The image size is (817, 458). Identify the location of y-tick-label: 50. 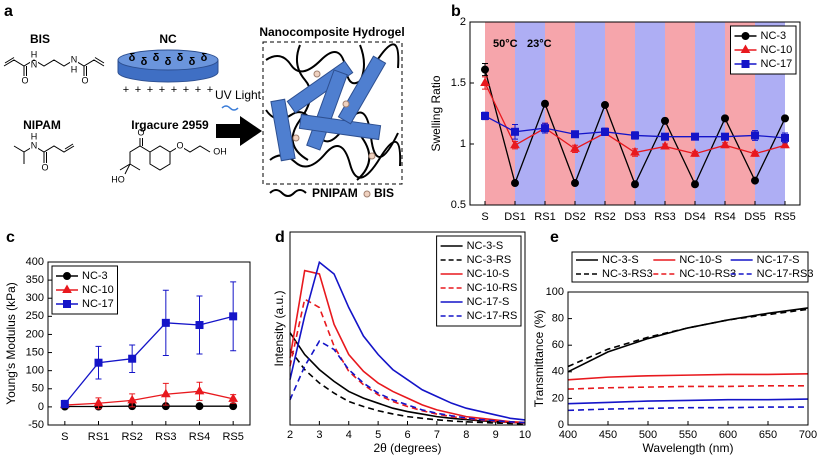
(38, 389).